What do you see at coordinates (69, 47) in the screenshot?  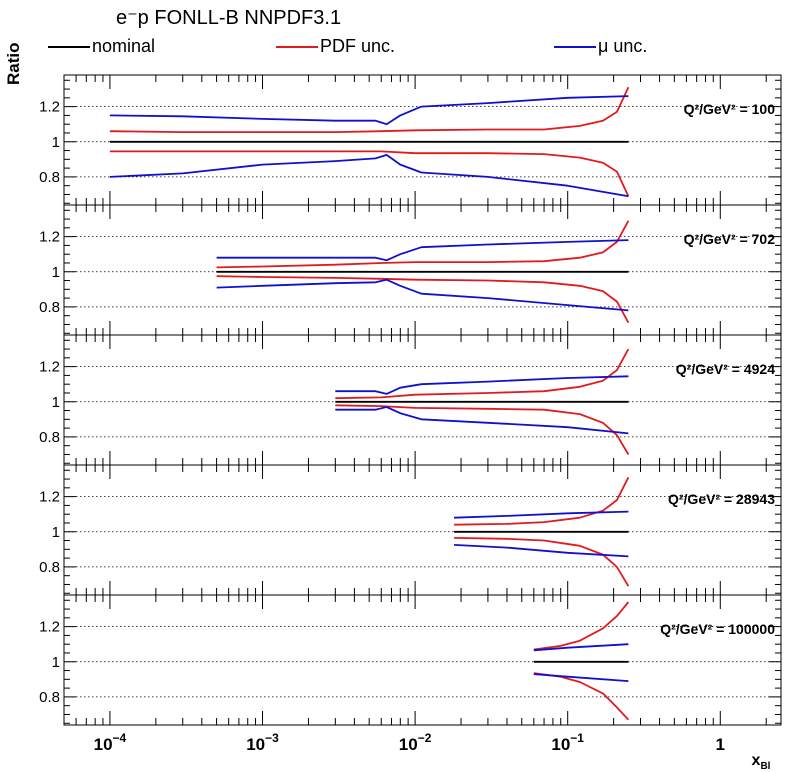 I see `legend-line-nominal` at bounding box center [69, 47].